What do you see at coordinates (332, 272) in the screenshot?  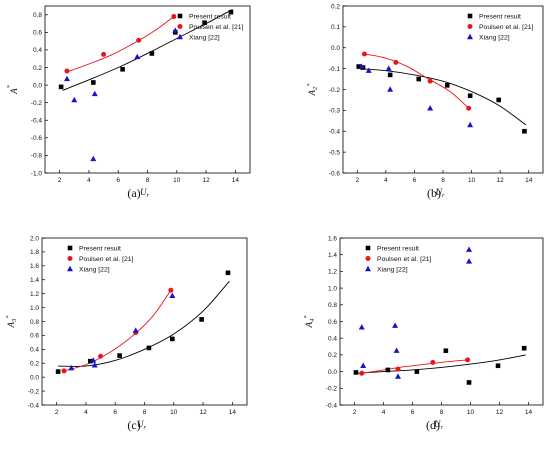 I see `y-tick-label: 1.2` at bounding box center [332, 272].